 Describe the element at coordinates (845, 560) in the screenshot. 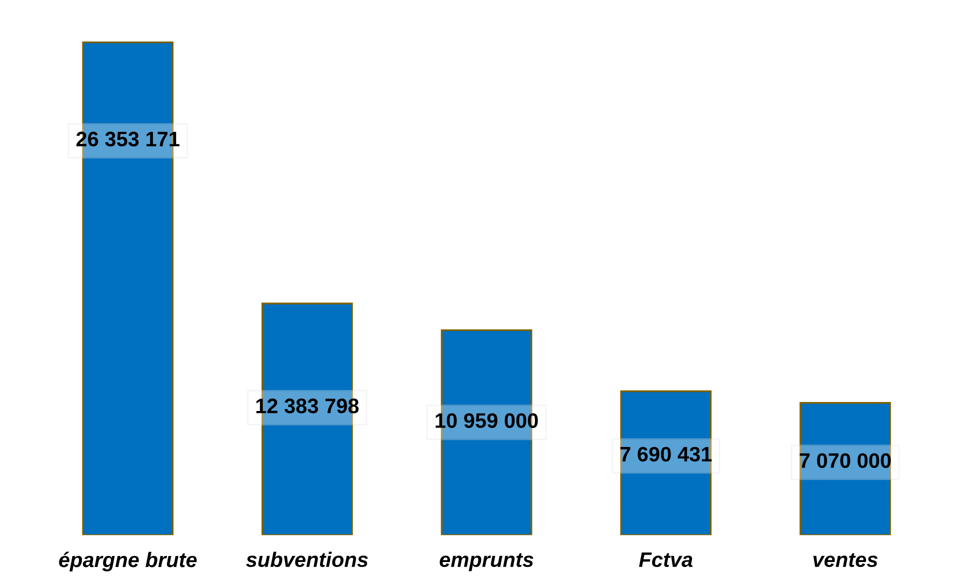

I see `x-tick-label: ventes` at that location.